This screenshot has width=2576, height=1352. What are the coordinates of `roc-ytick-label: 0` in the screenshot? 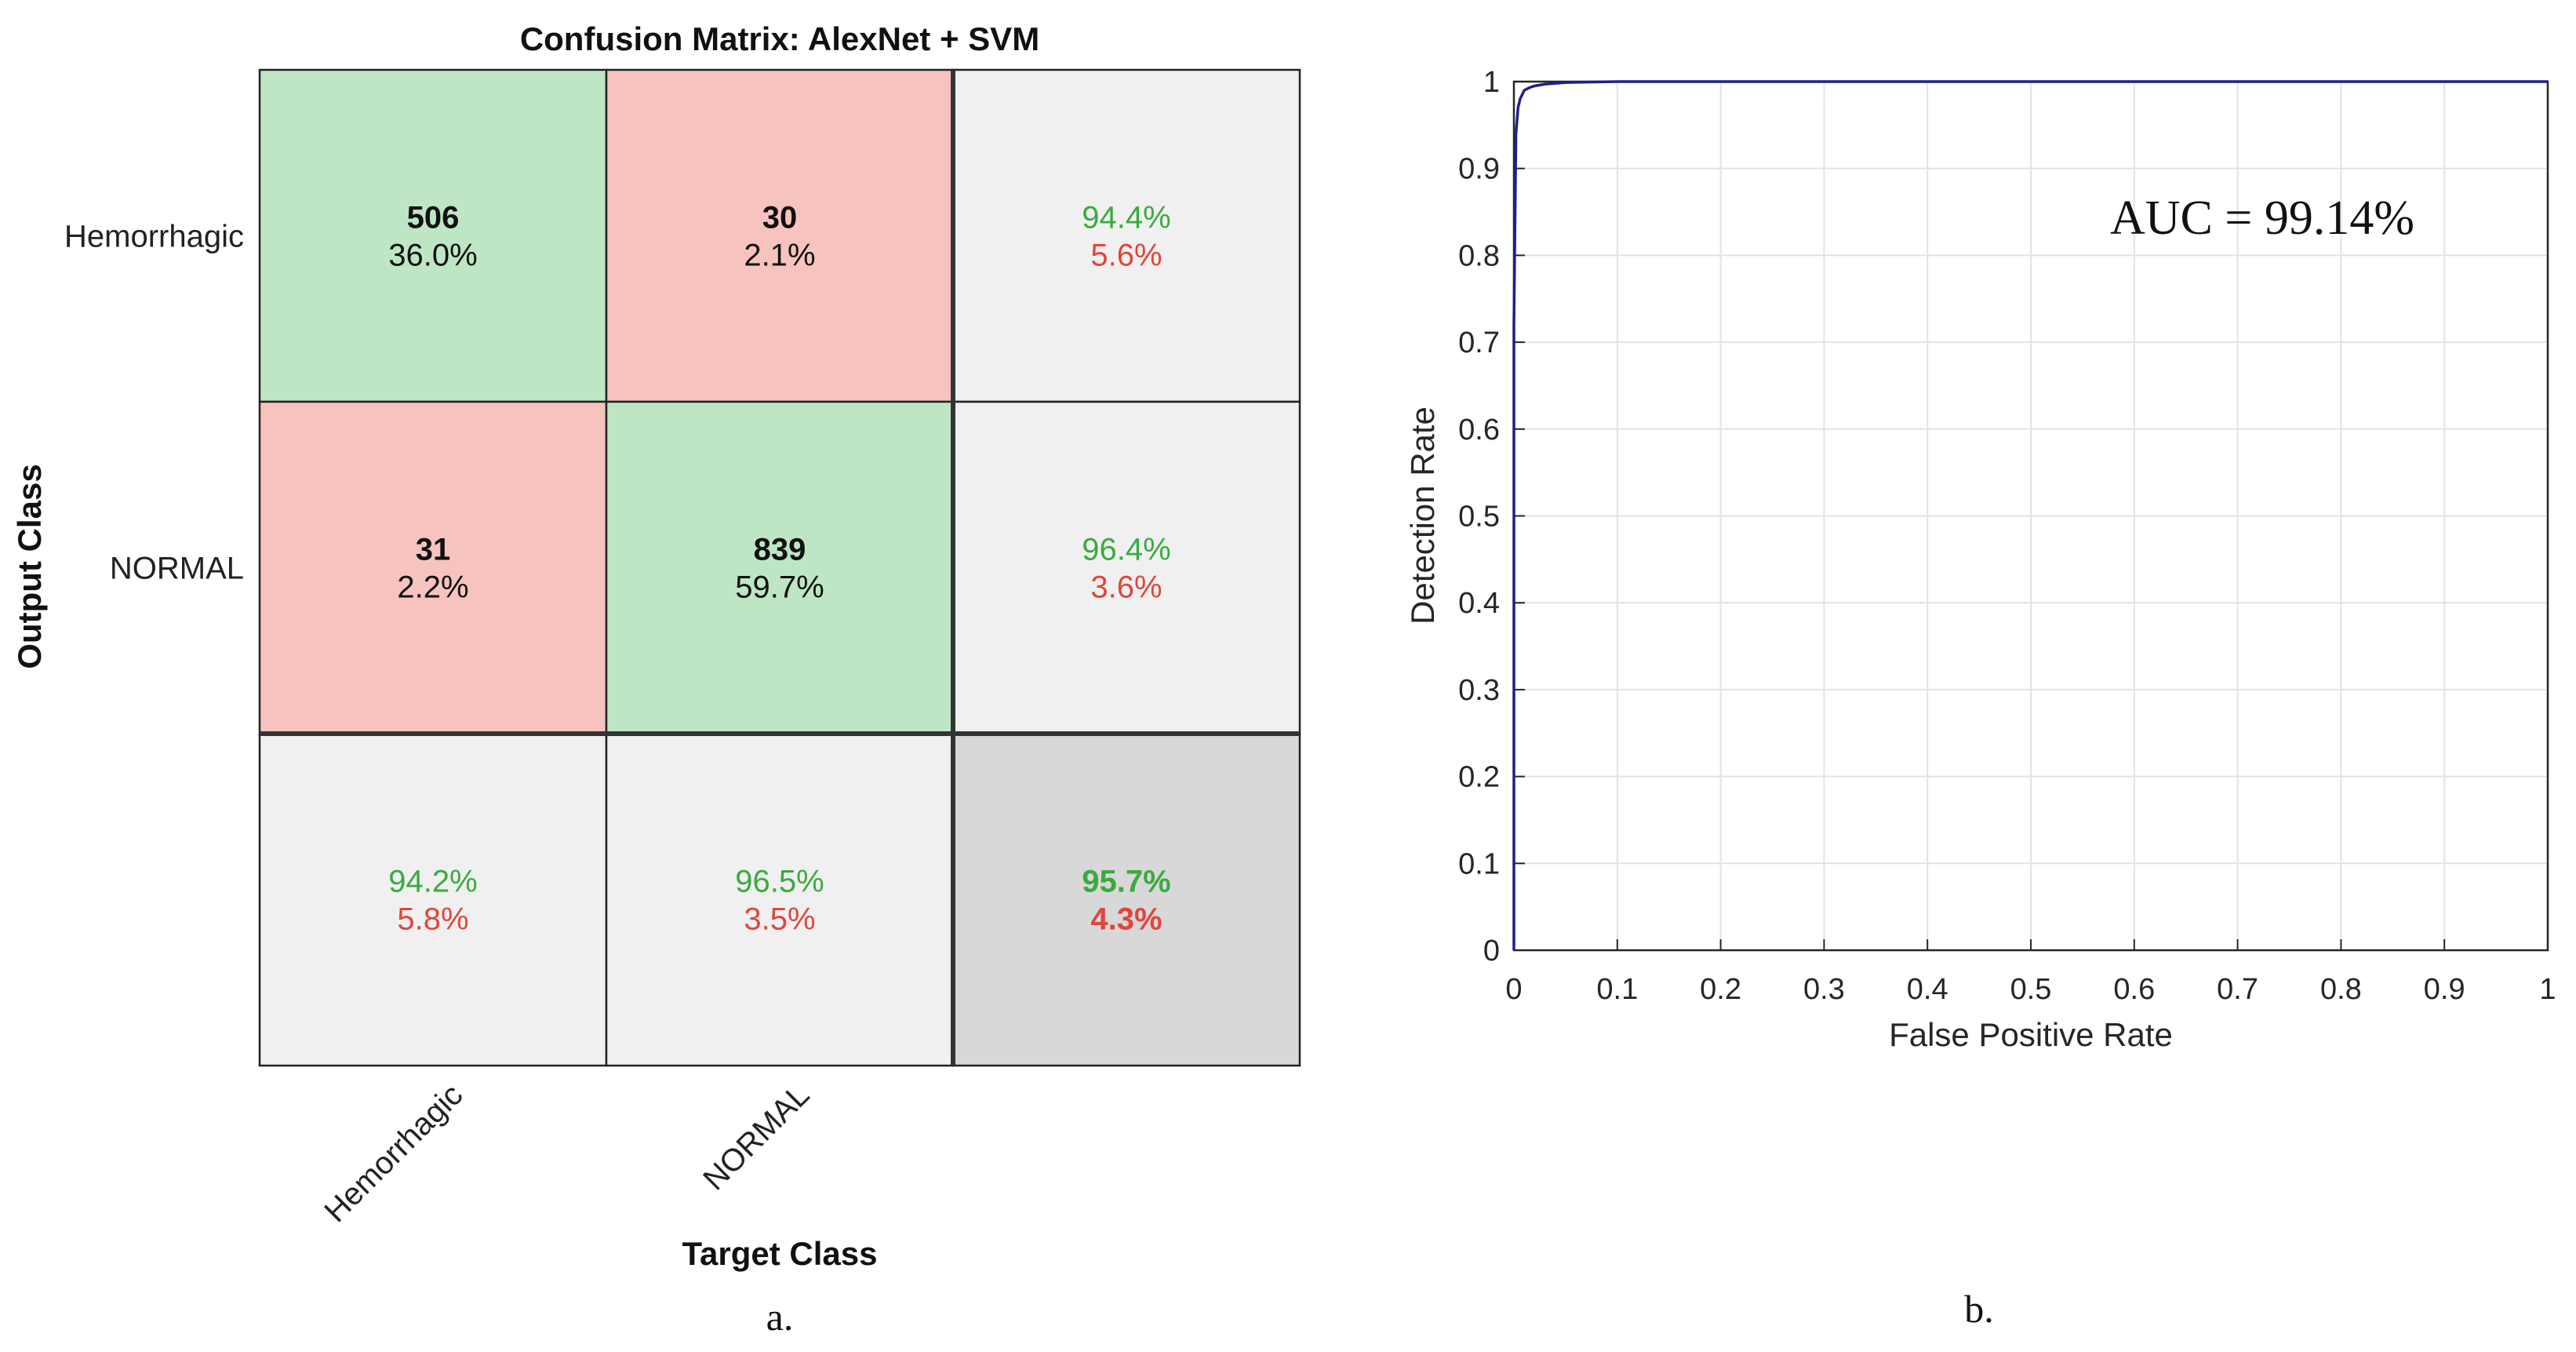 It's located at (1491, 951).